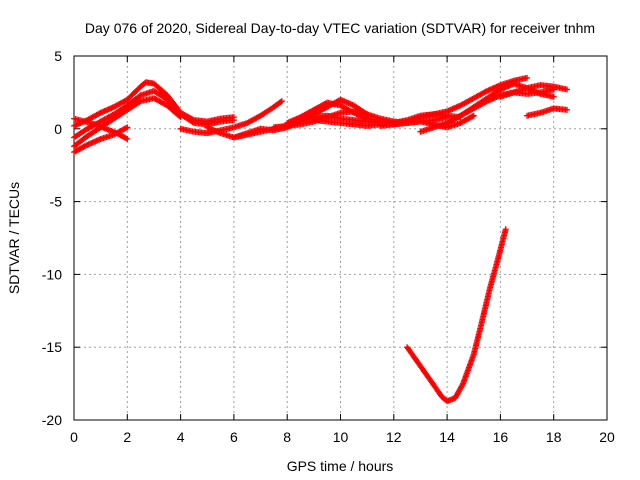 The image size is (640, 480). Describe the element at coordinates (340, 466) in the screenshot. I see `x-axis-label: GPS time / hours` at that location.